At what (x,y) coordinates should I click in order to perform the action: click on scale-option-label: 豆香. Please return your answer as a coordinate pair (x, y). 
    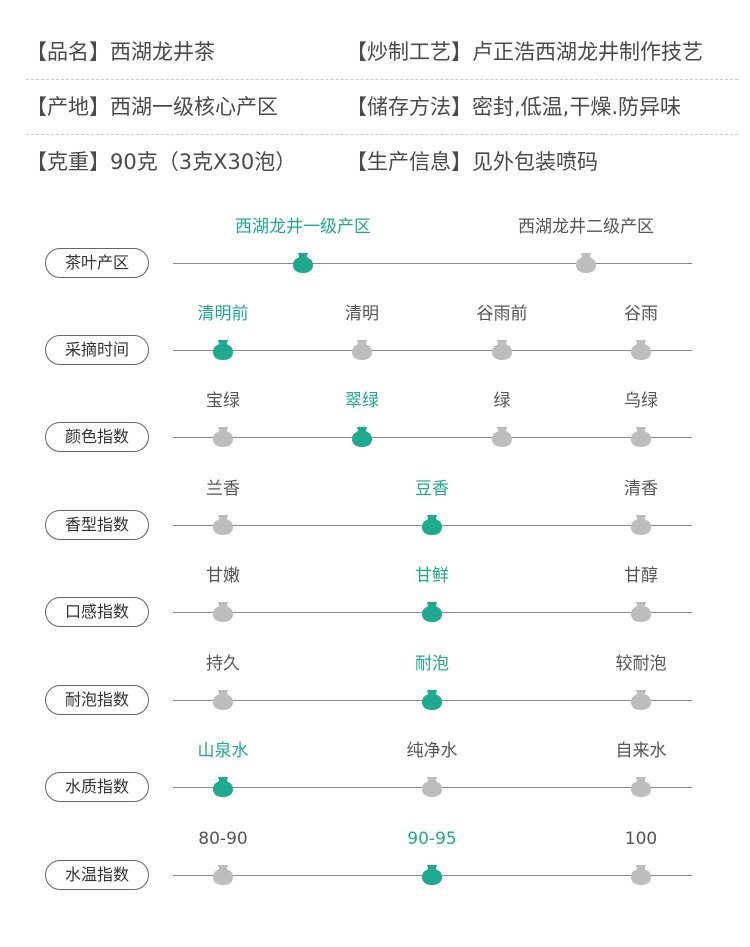
    Looking at the image, I should click on (432, 489).